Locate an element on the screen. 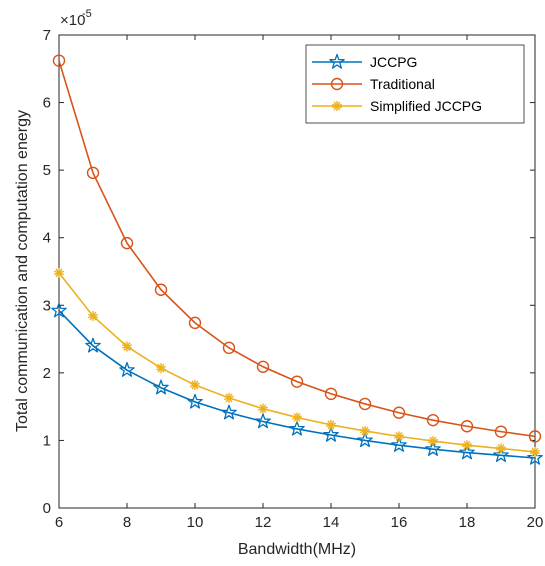  legend-label: JCCPG is located at coordinates (393, 62).